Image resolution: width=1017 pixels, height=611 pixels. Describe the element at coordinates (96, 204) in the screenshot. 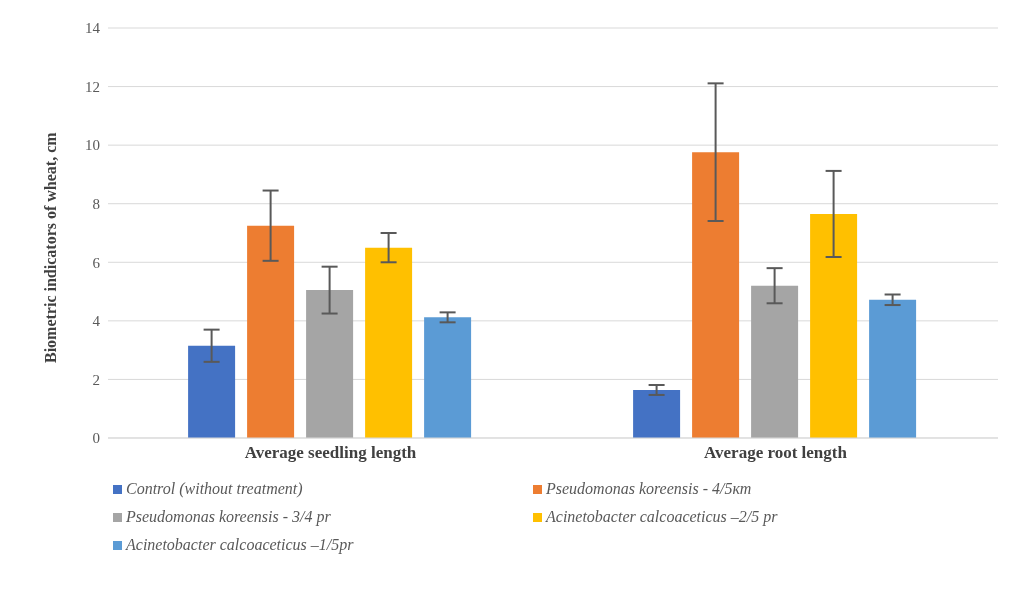

I see `y-tick-label: 8` at that location.